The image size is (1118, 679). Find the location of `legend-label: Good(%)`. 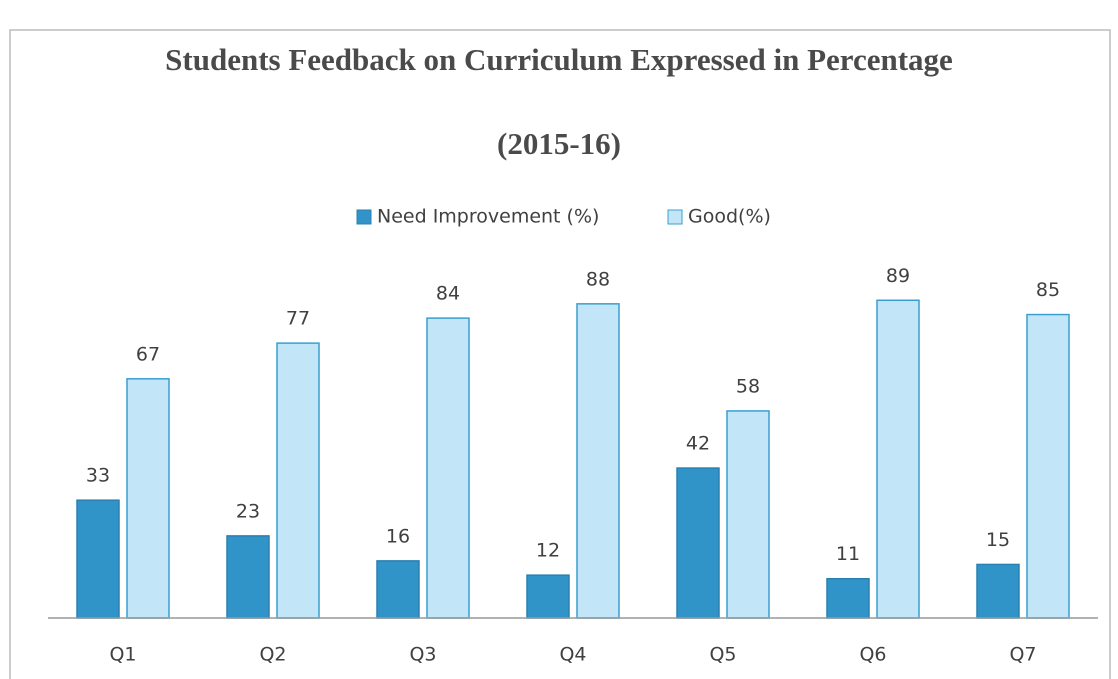

legend-label: Good(%) is located at coordinates (729, 217).